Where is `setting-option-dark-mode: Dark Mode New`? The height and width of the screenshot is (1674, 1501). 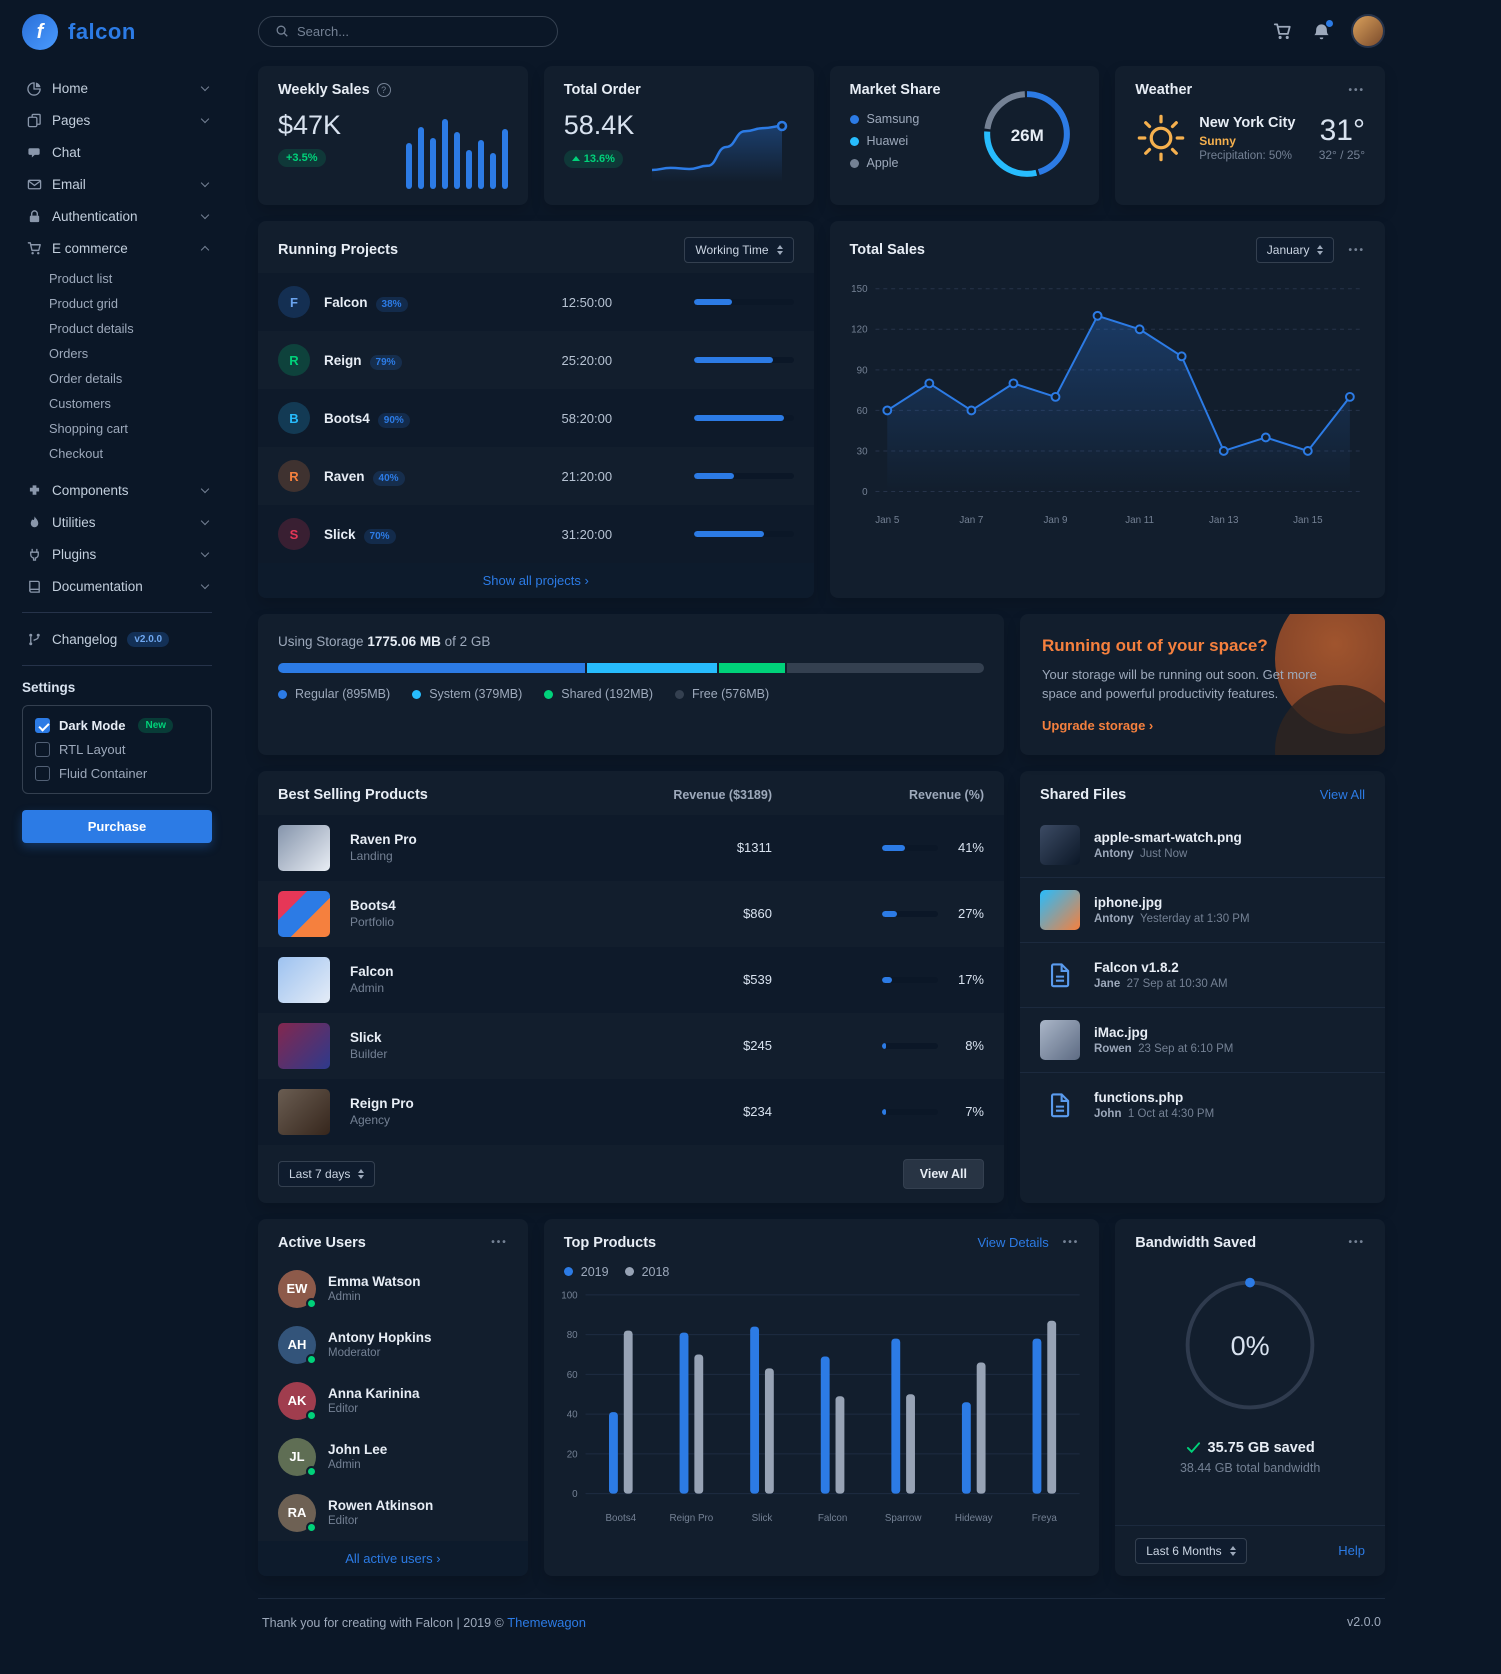
setting-option-dark-mode: Dark Mode New is located at coordinates (117, 725).